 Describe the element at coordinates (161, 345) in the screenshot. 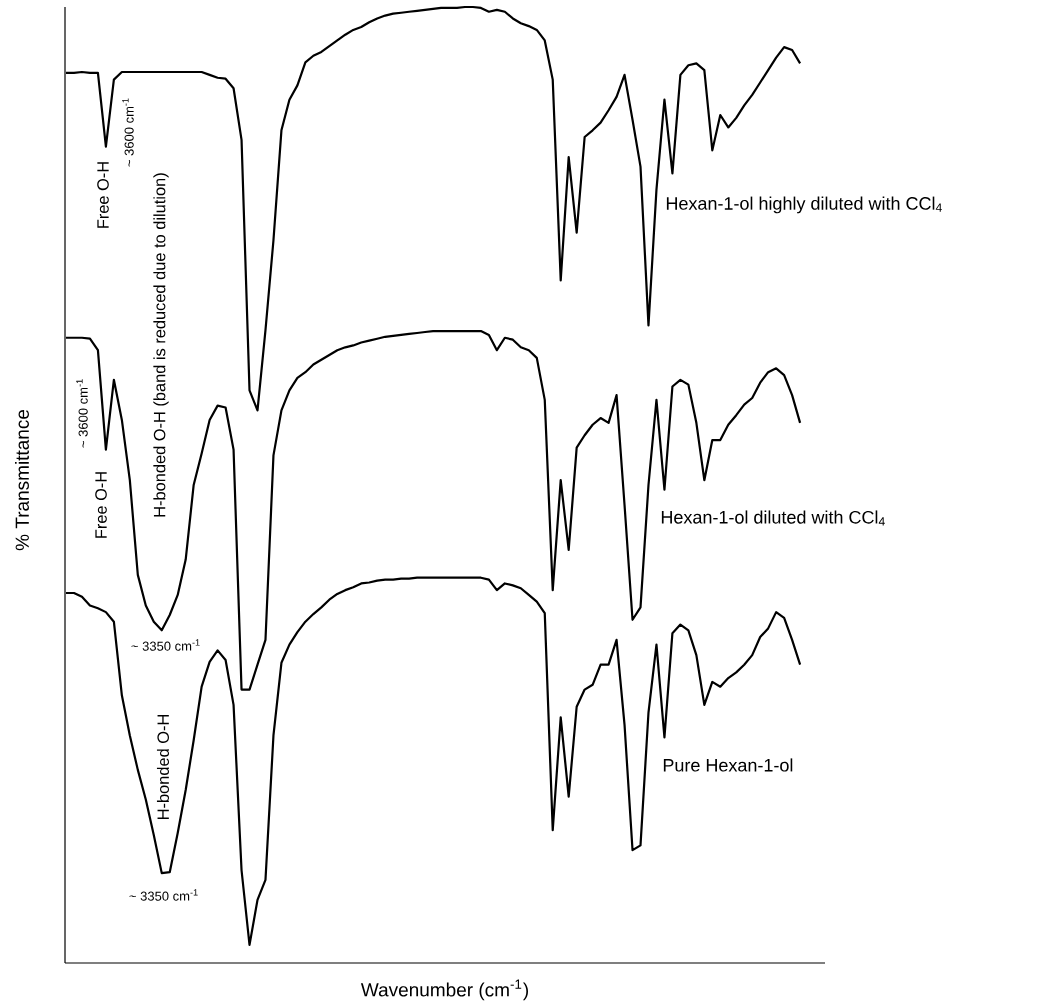

I see `annotation: H-bonded O-H (band is reduced due to dilution)` at that location.